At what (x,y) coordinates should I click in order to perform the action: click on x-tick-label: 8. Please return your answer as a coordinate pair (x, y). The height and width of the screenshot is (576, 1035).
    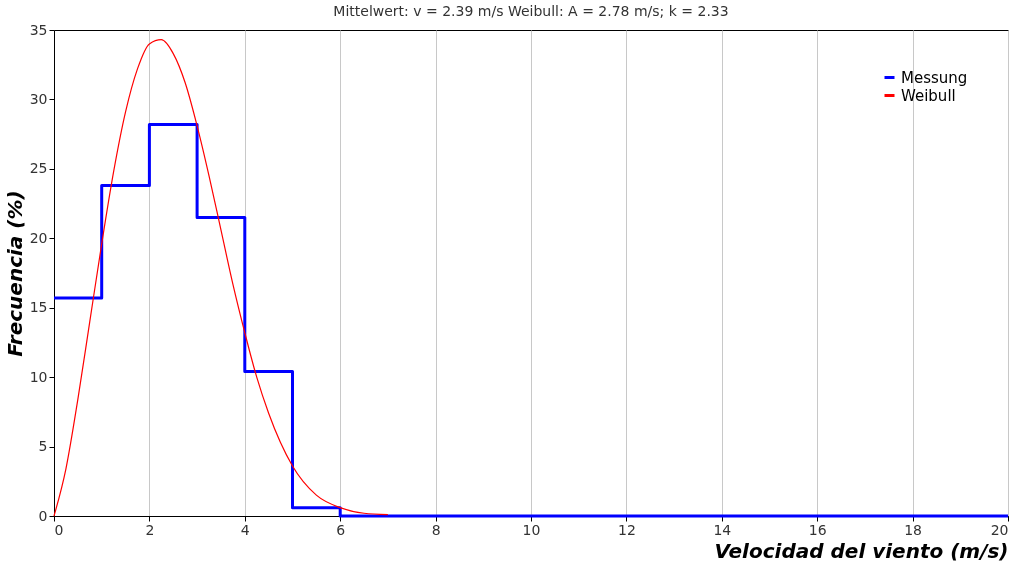
    Looking at the image, I should click on (436, 529).